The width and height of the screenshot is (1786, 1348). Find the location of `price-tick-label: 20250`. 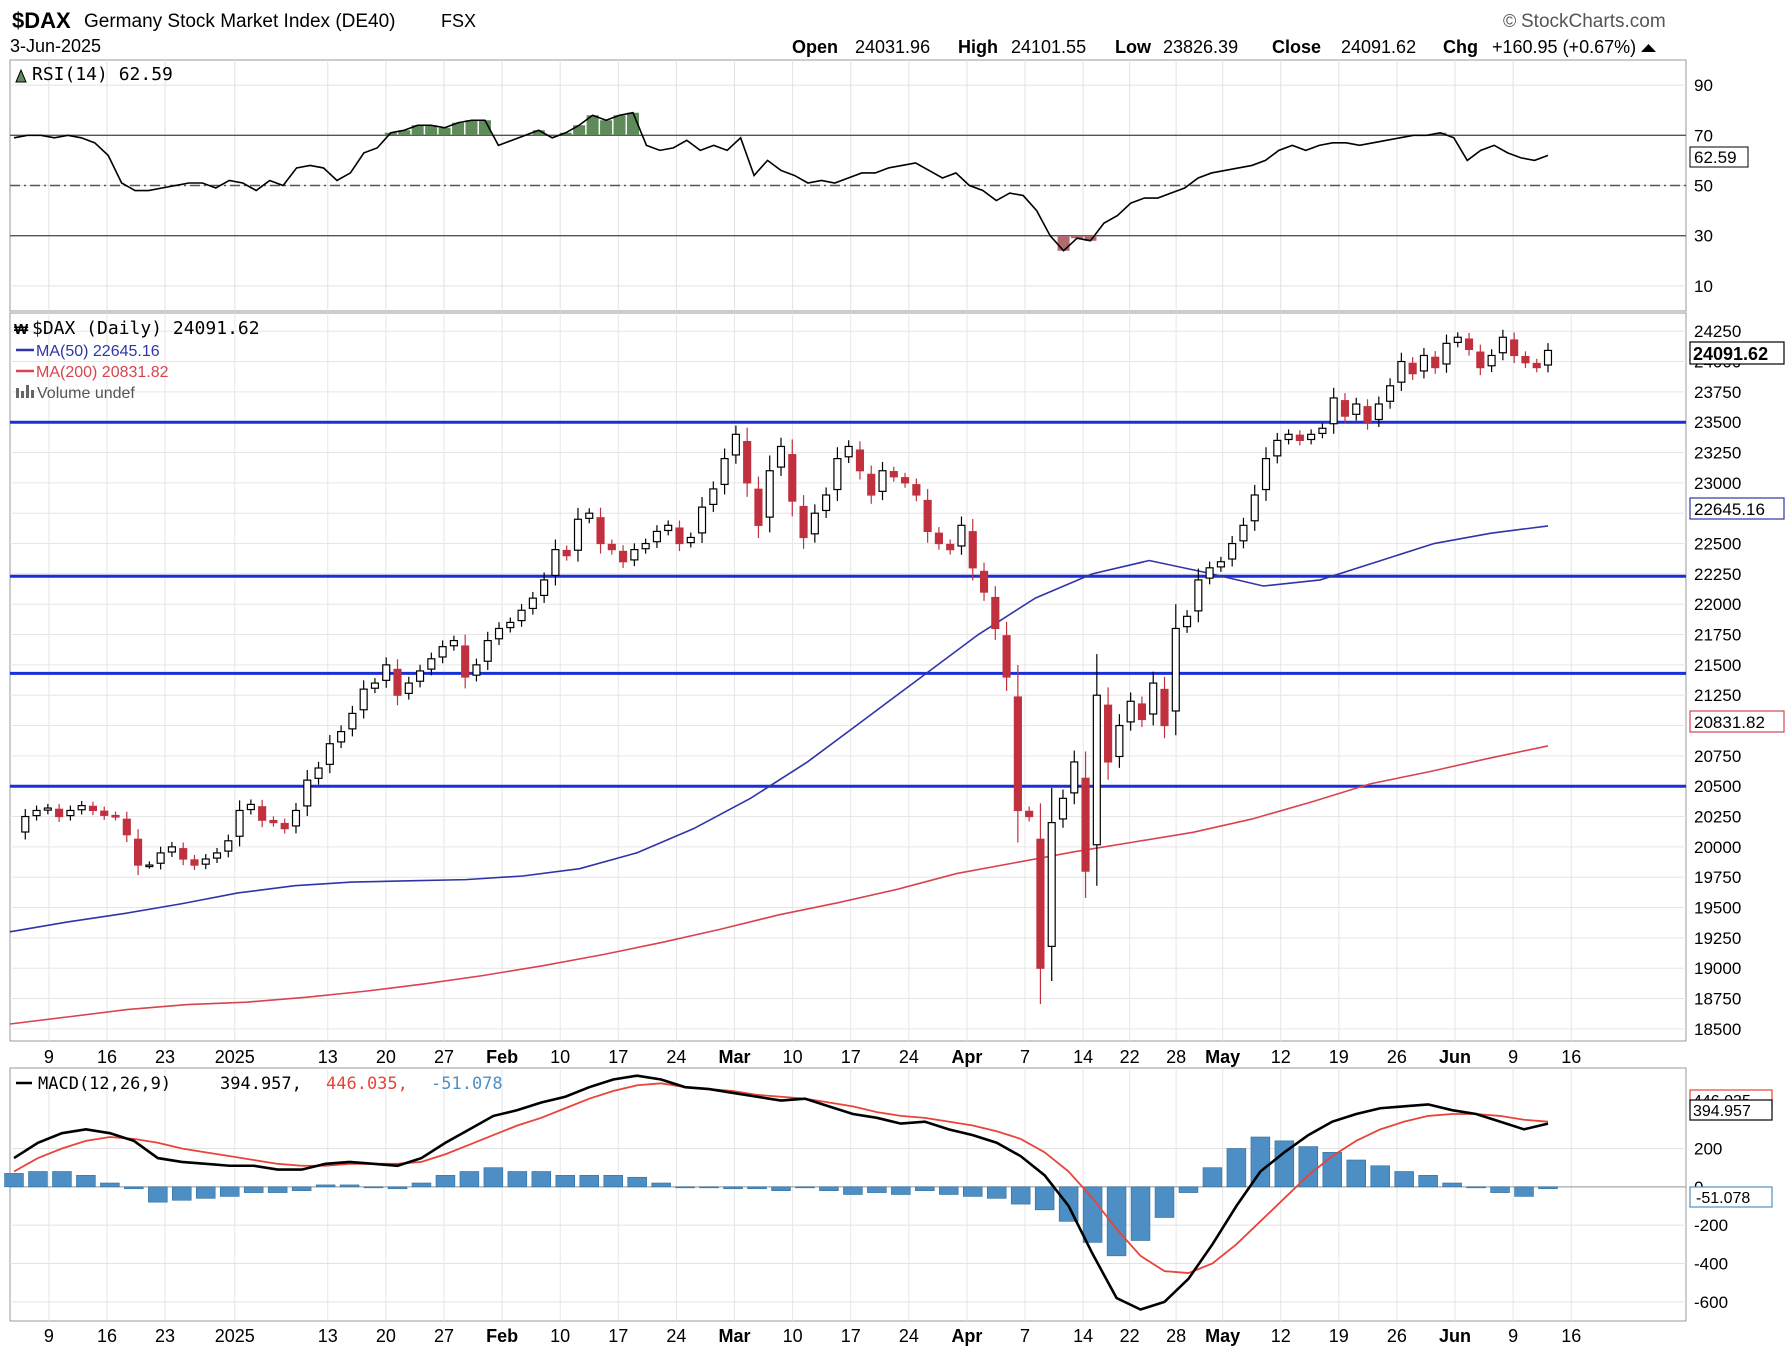

price-tick-label: 20250 is located at coordinates (1717, 817).